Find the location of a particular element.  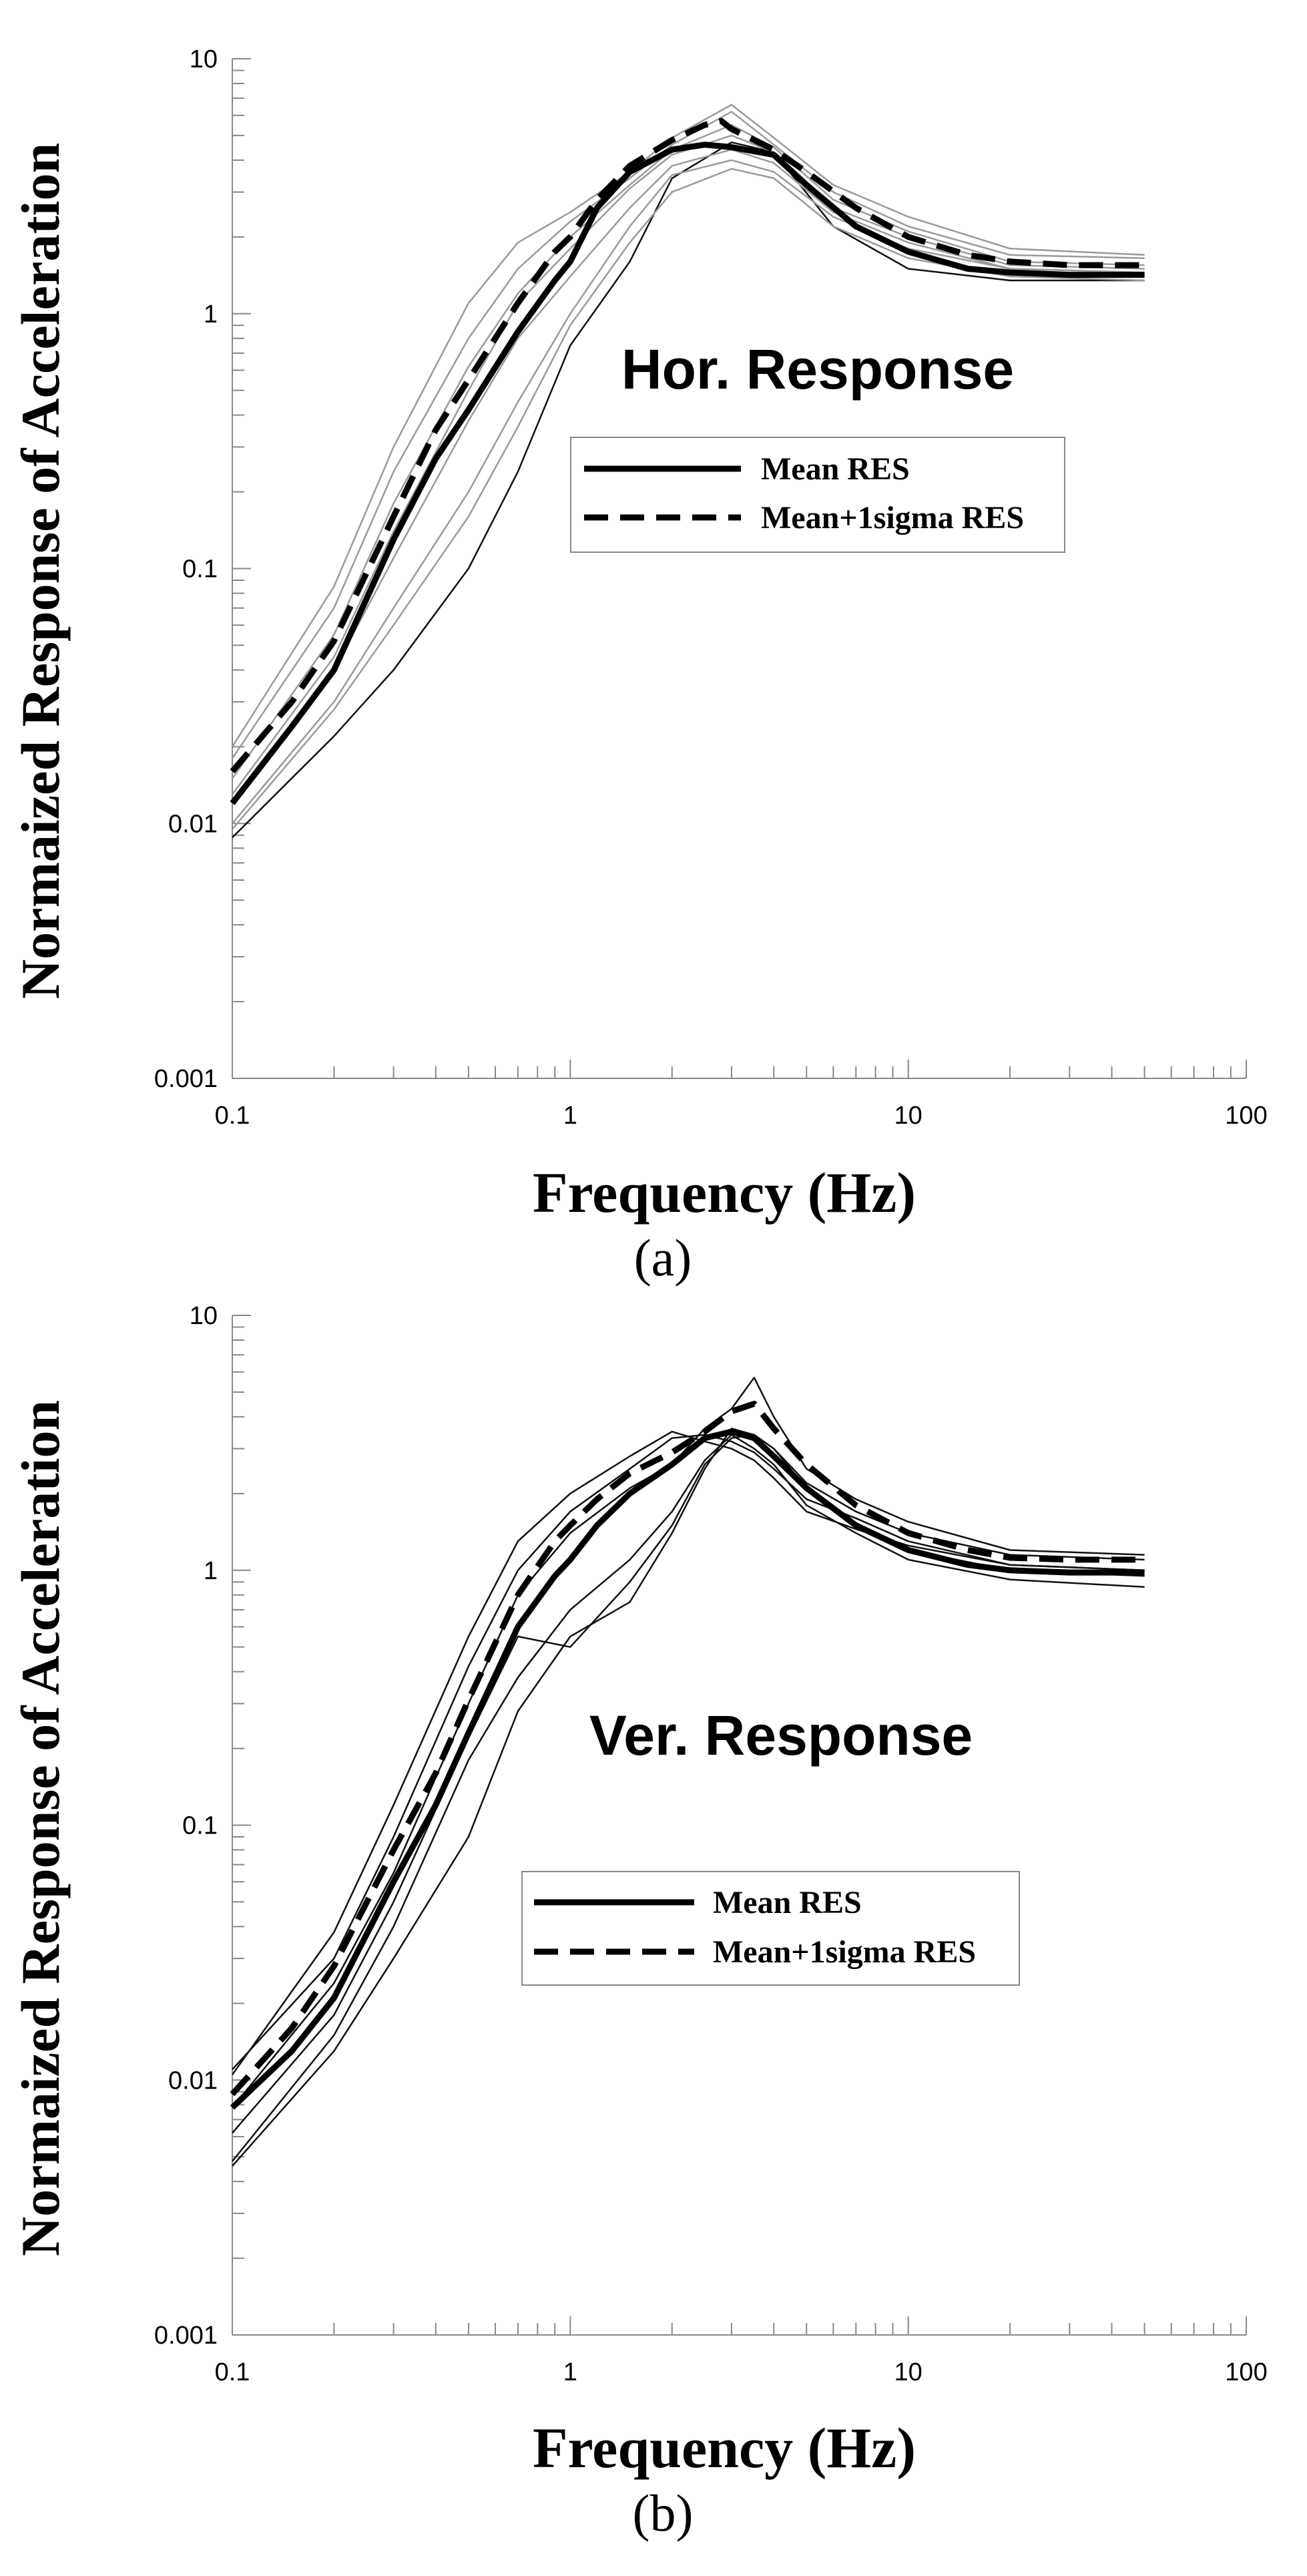

y-tick-label-a: 0.1 is located at coordinates (200, 570).